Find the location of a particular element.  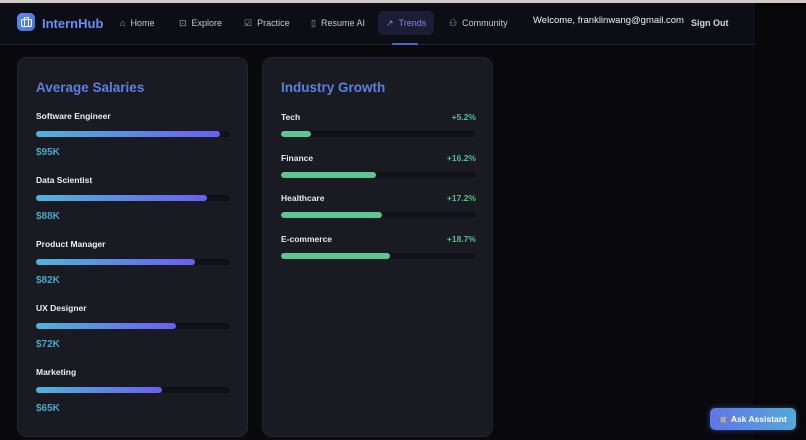

salary-item: Marketing $65K is located at coordinates (133, 390).